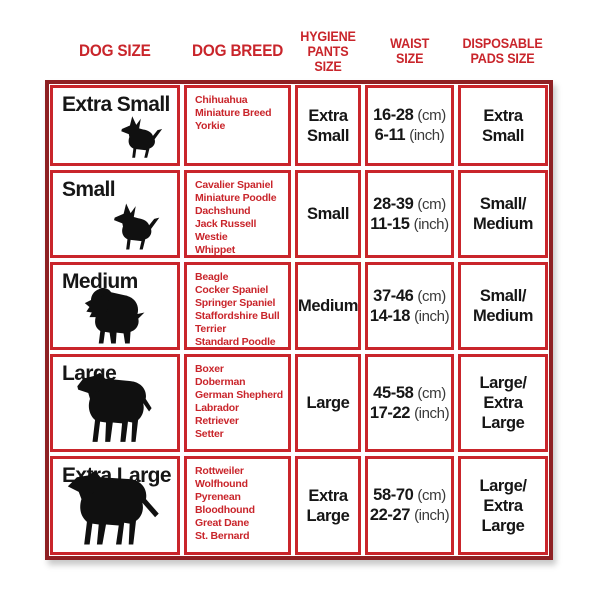 This screenshot has height=600, width=600. What do you see at coordinates (328, 50) in the screenshot?
I see `header-hygiene-pants-size: HYGIENE PANTS SIZE` at bounding box center [328, 50].